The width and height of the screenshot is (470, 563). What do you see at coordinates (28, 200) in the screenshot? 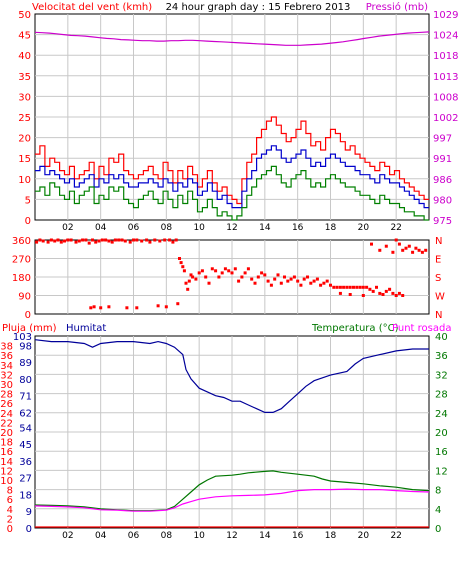
I see `wind-y-tick-label: 5` at bounding box center [28, 200].